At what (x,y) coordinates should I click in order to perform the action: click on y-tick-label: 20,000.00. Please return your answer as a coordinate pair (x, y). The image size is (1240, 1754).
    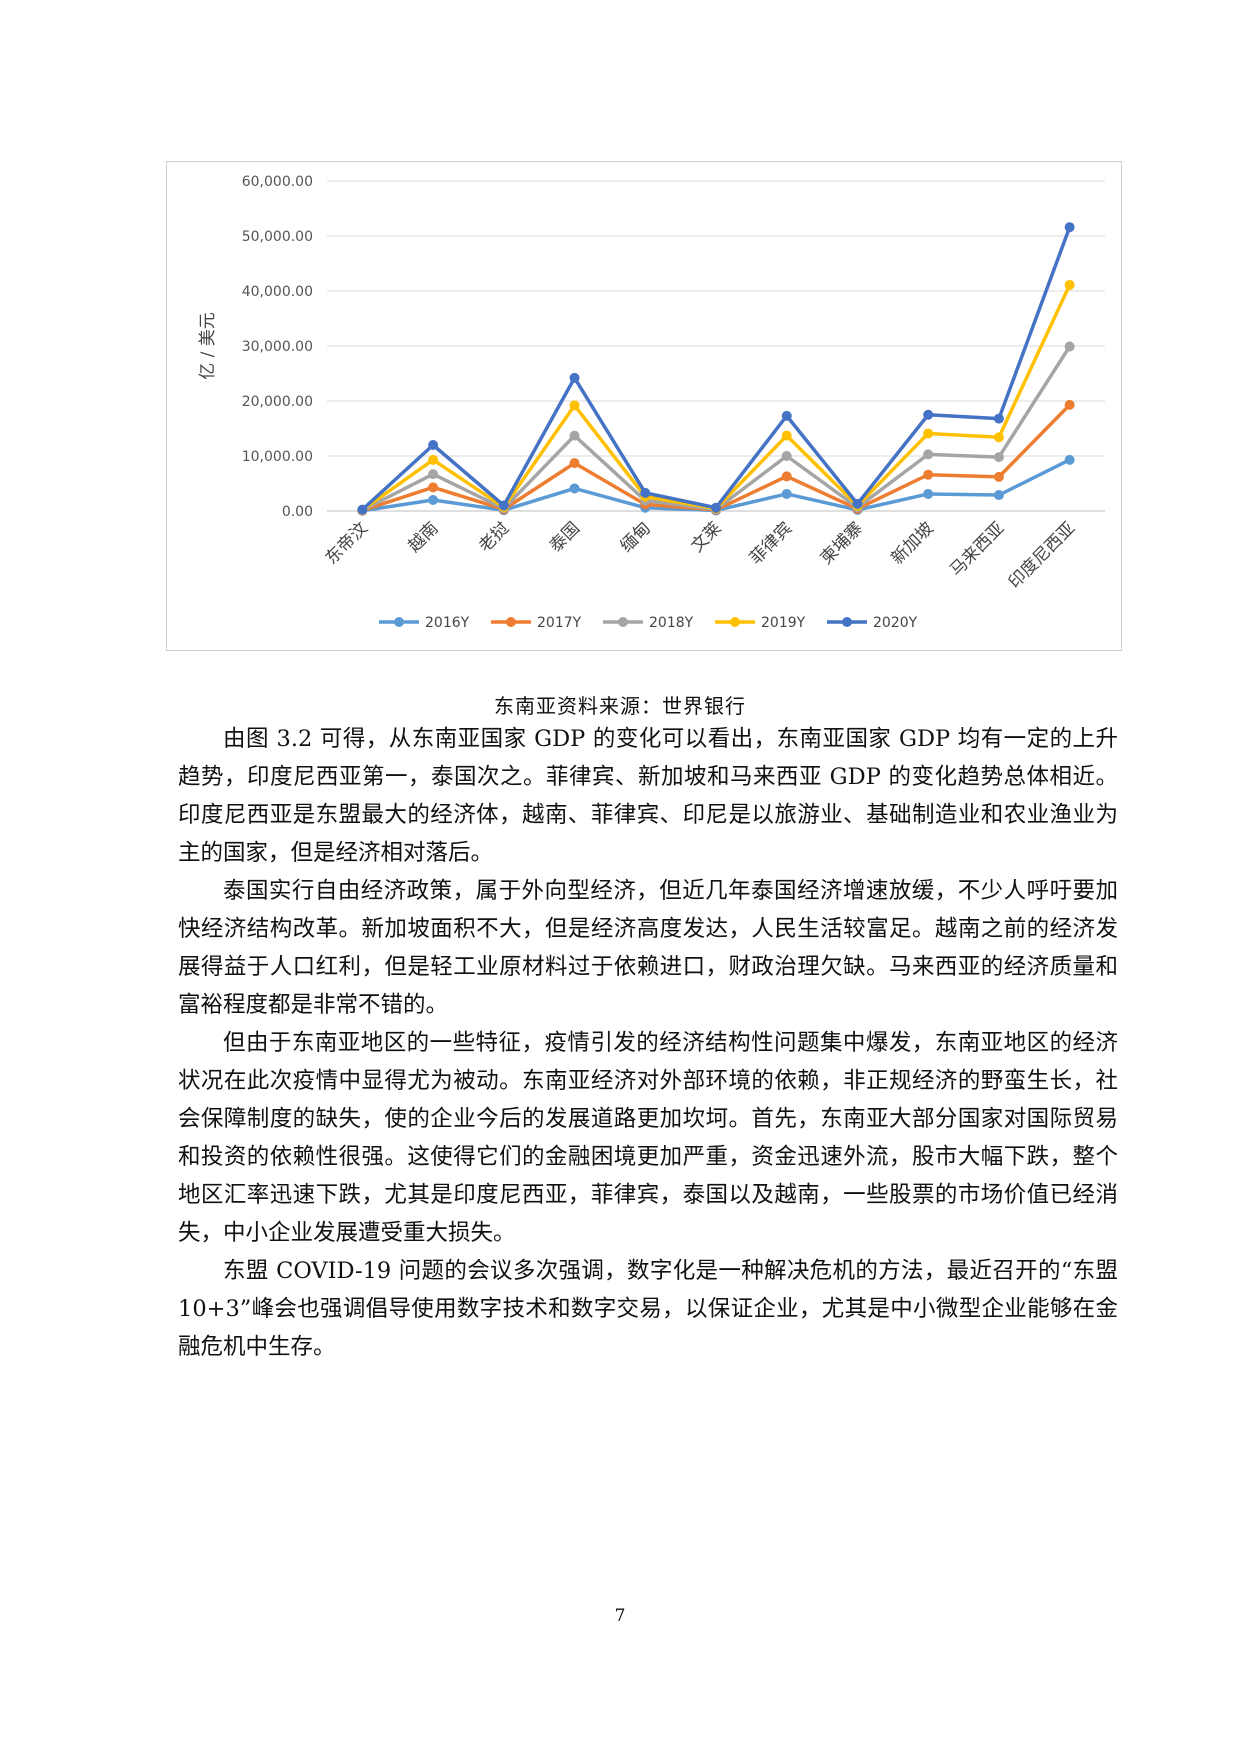
    Looking at the image, I should click on (277, 402).